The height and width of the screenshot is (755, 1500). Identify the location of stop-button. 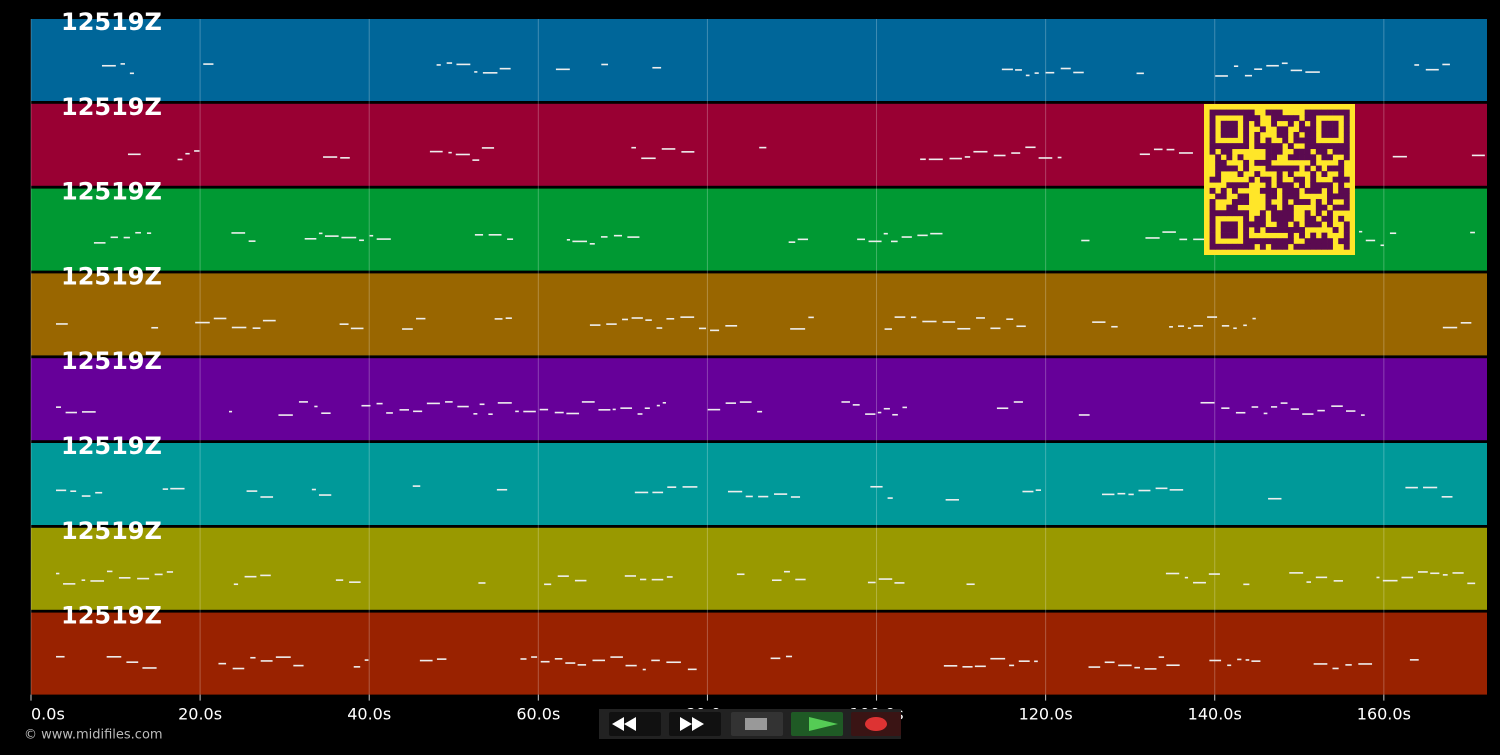
(757, 724).